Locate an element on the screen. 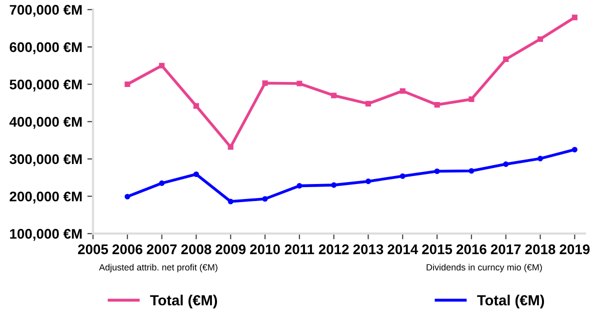  y-tick-label: 200,000 €M is located at coordinates (46, 198).